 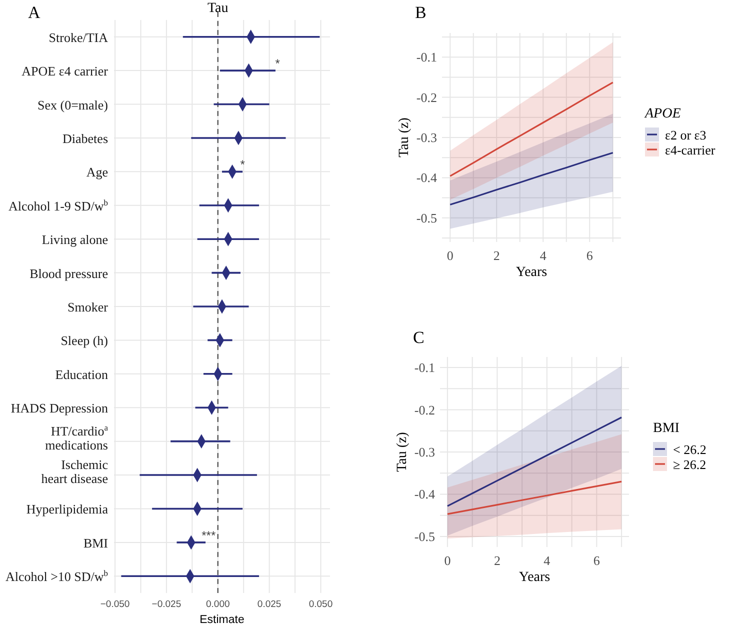 What do you see at coordinates (72, 104) in the screenshot?
I see `y-tick-label: Sex (0=male)` at bounding box center [72, 104].